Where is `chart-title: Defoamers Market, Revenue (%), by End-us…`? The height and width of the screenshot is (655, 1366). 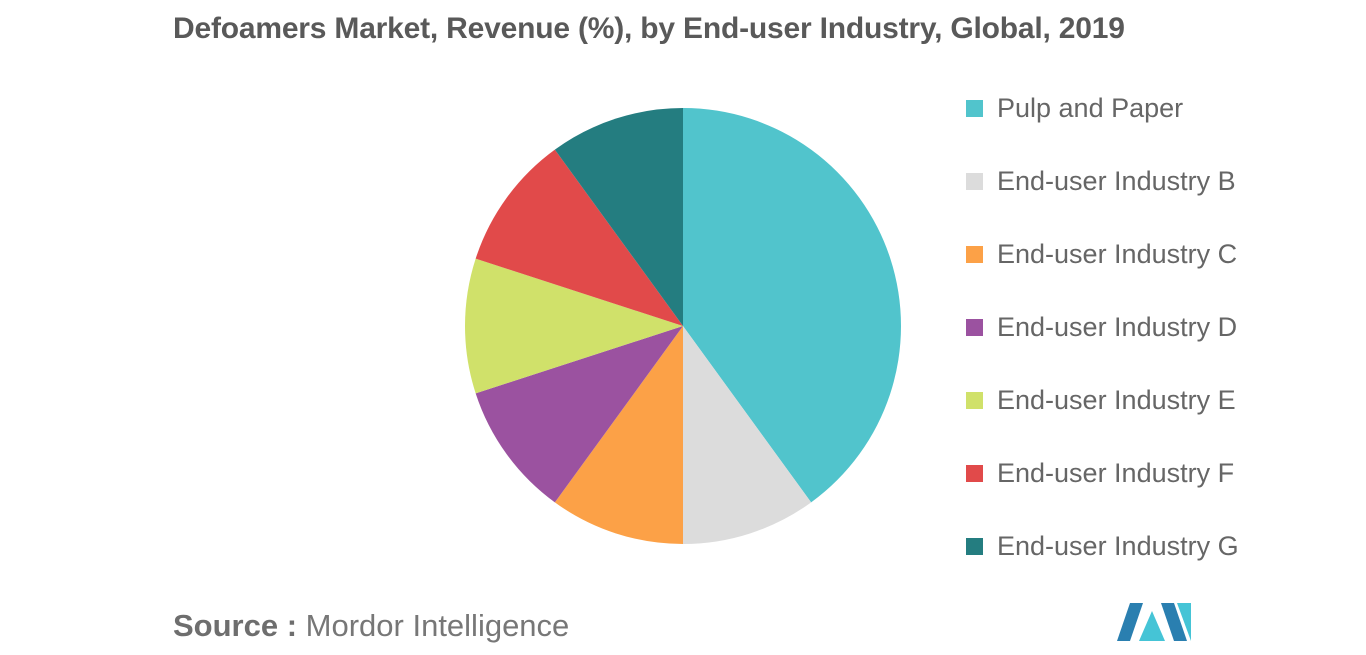
chart-title: Defoamers Market, Revenue (%), by End-us… is located at coordinates (649, 28).